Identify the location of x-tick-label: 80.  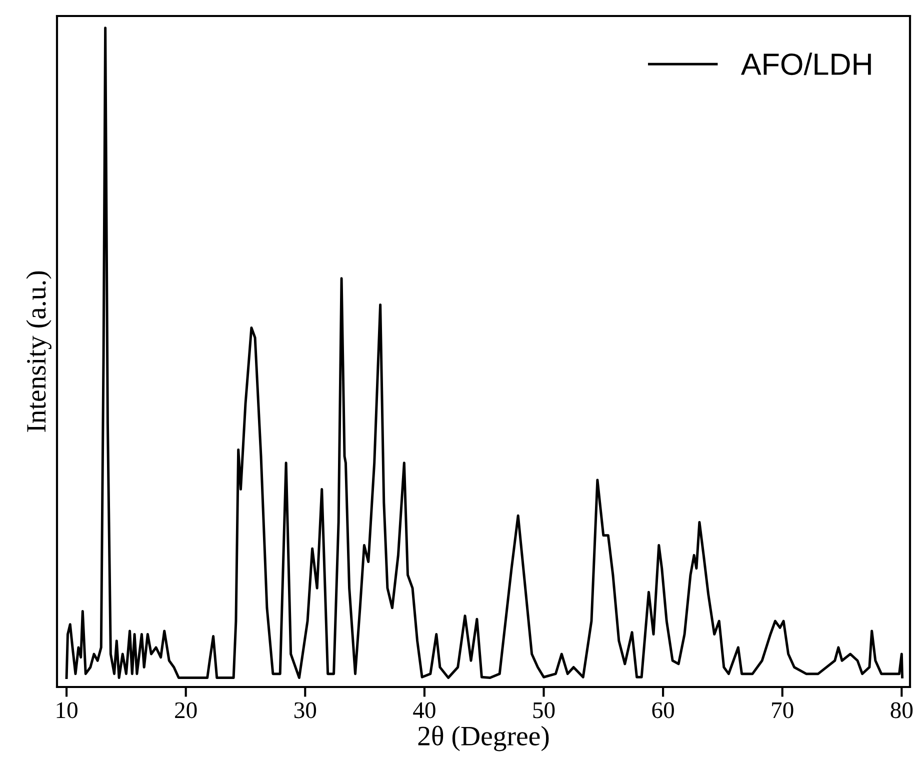
(901, 710).